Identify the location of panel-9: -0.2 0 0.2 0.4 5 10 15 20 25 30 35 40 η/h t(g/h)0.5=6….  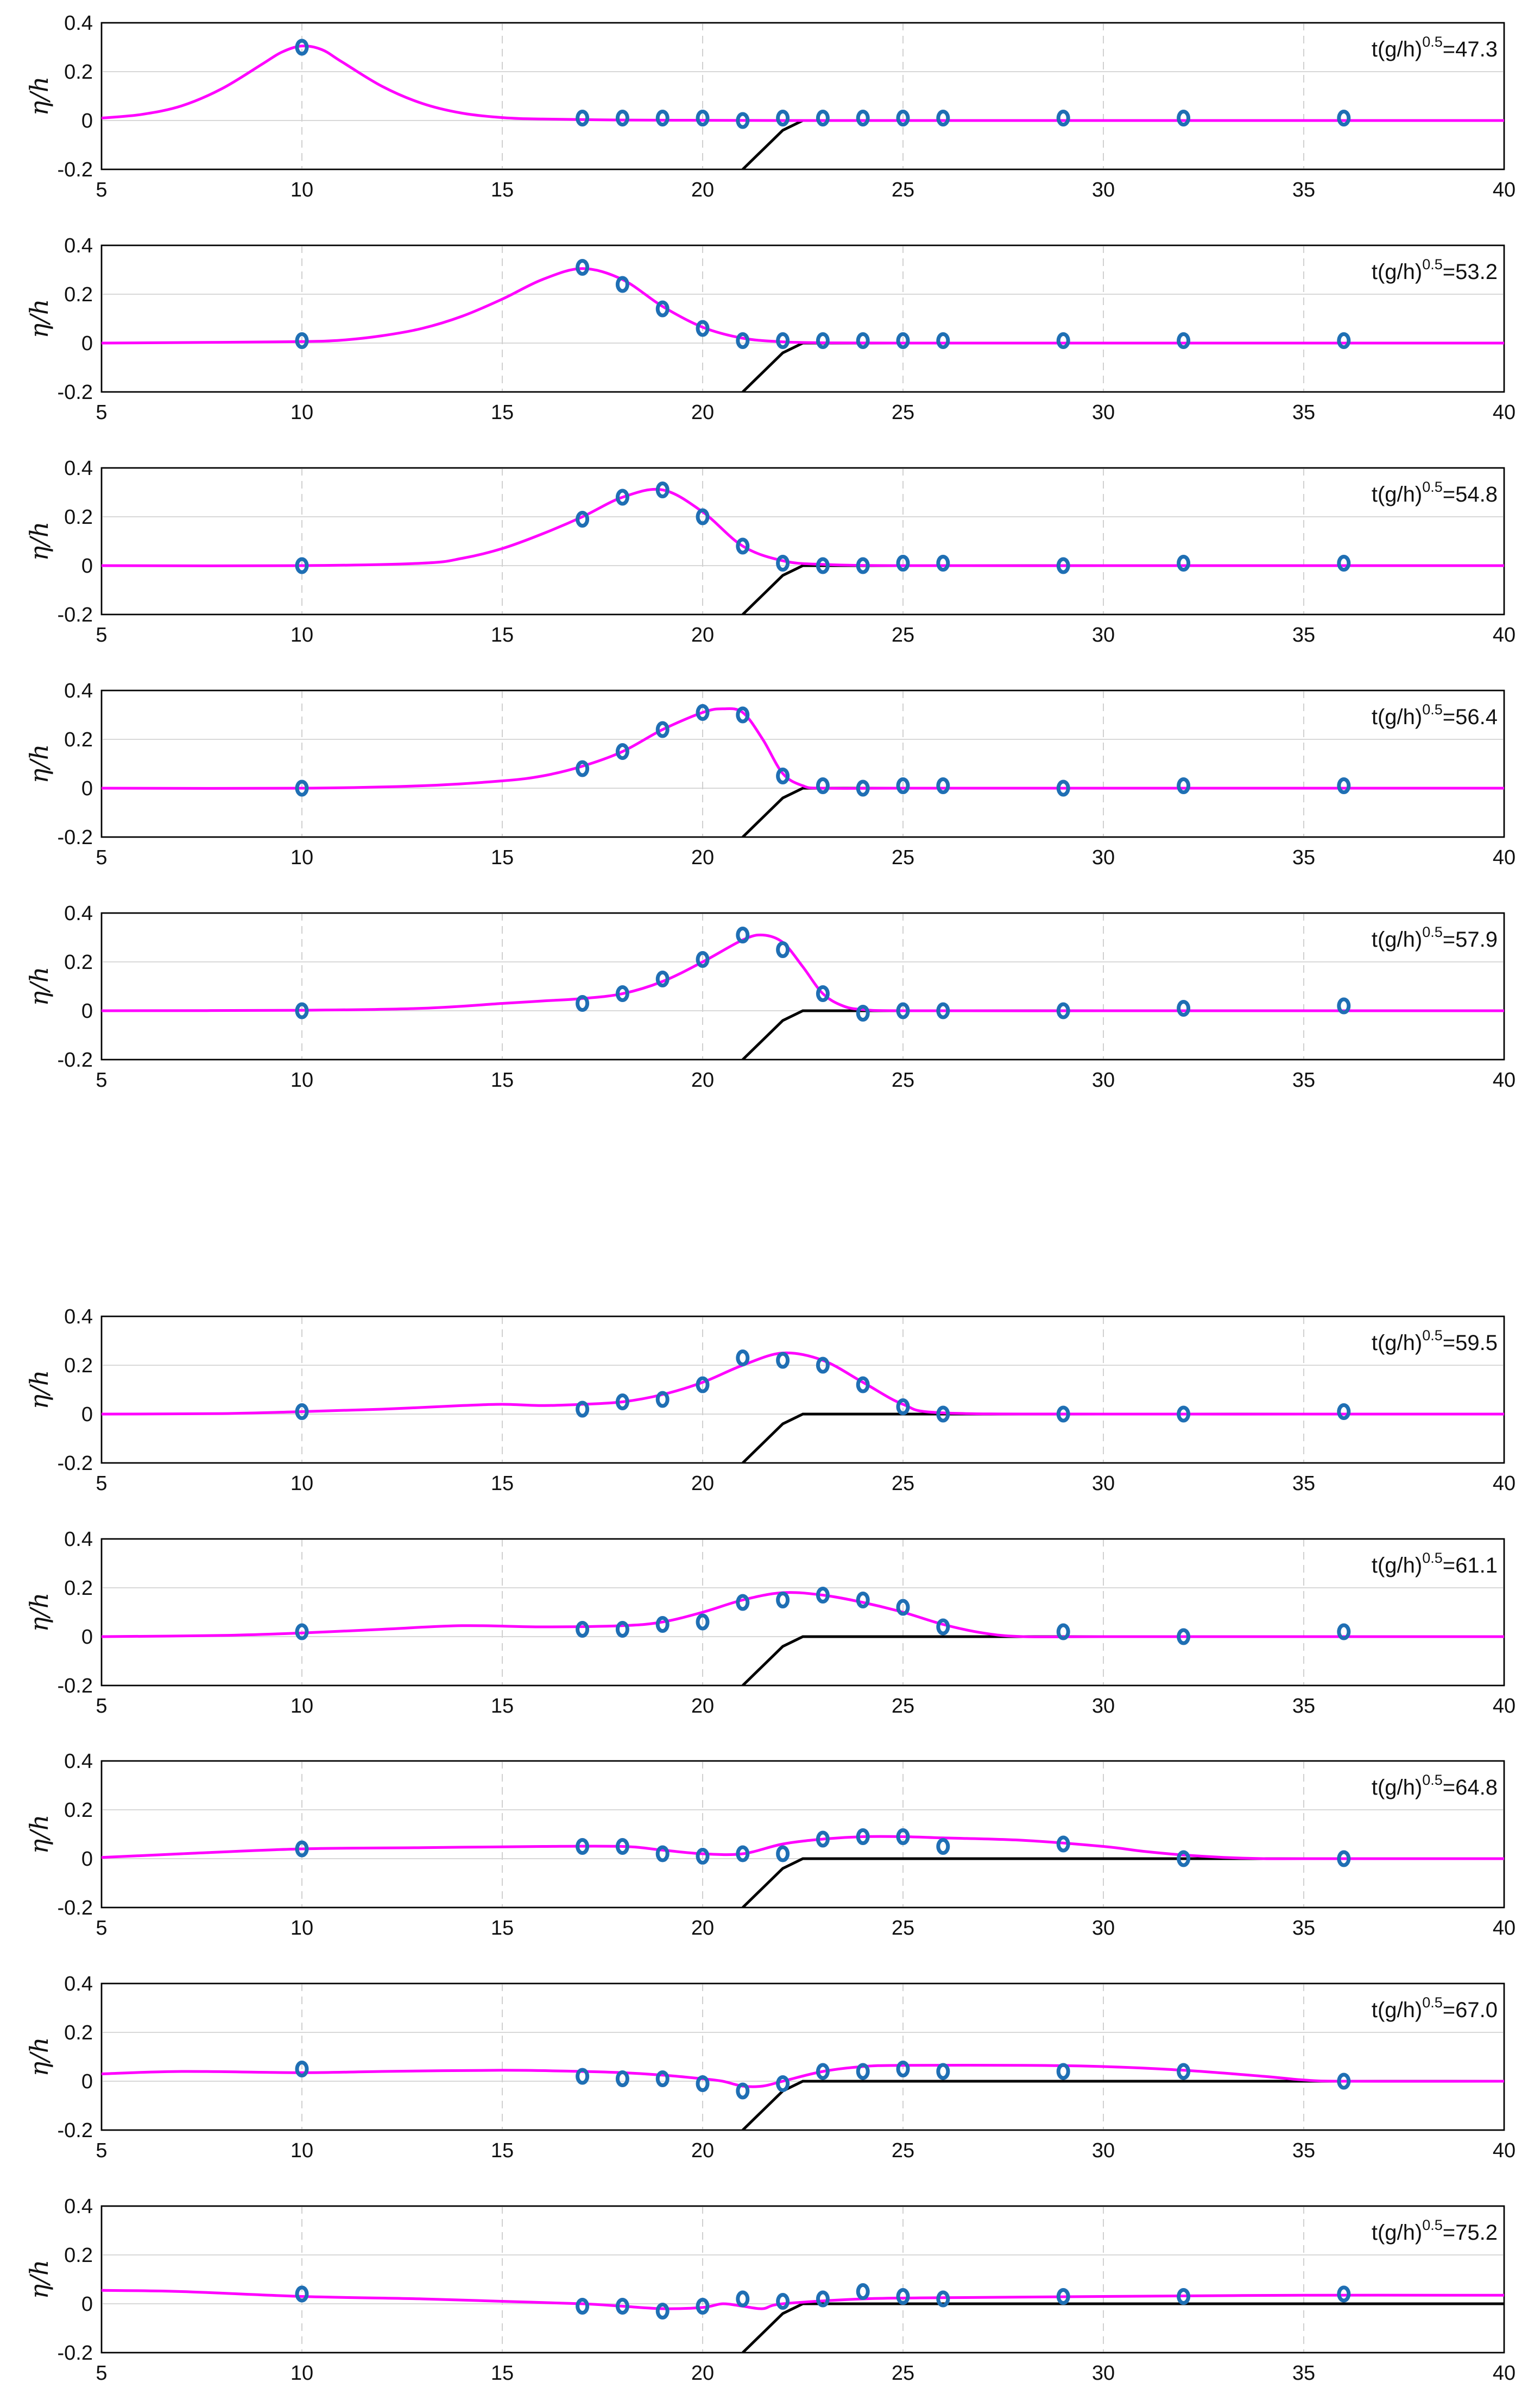
(770, 2067).